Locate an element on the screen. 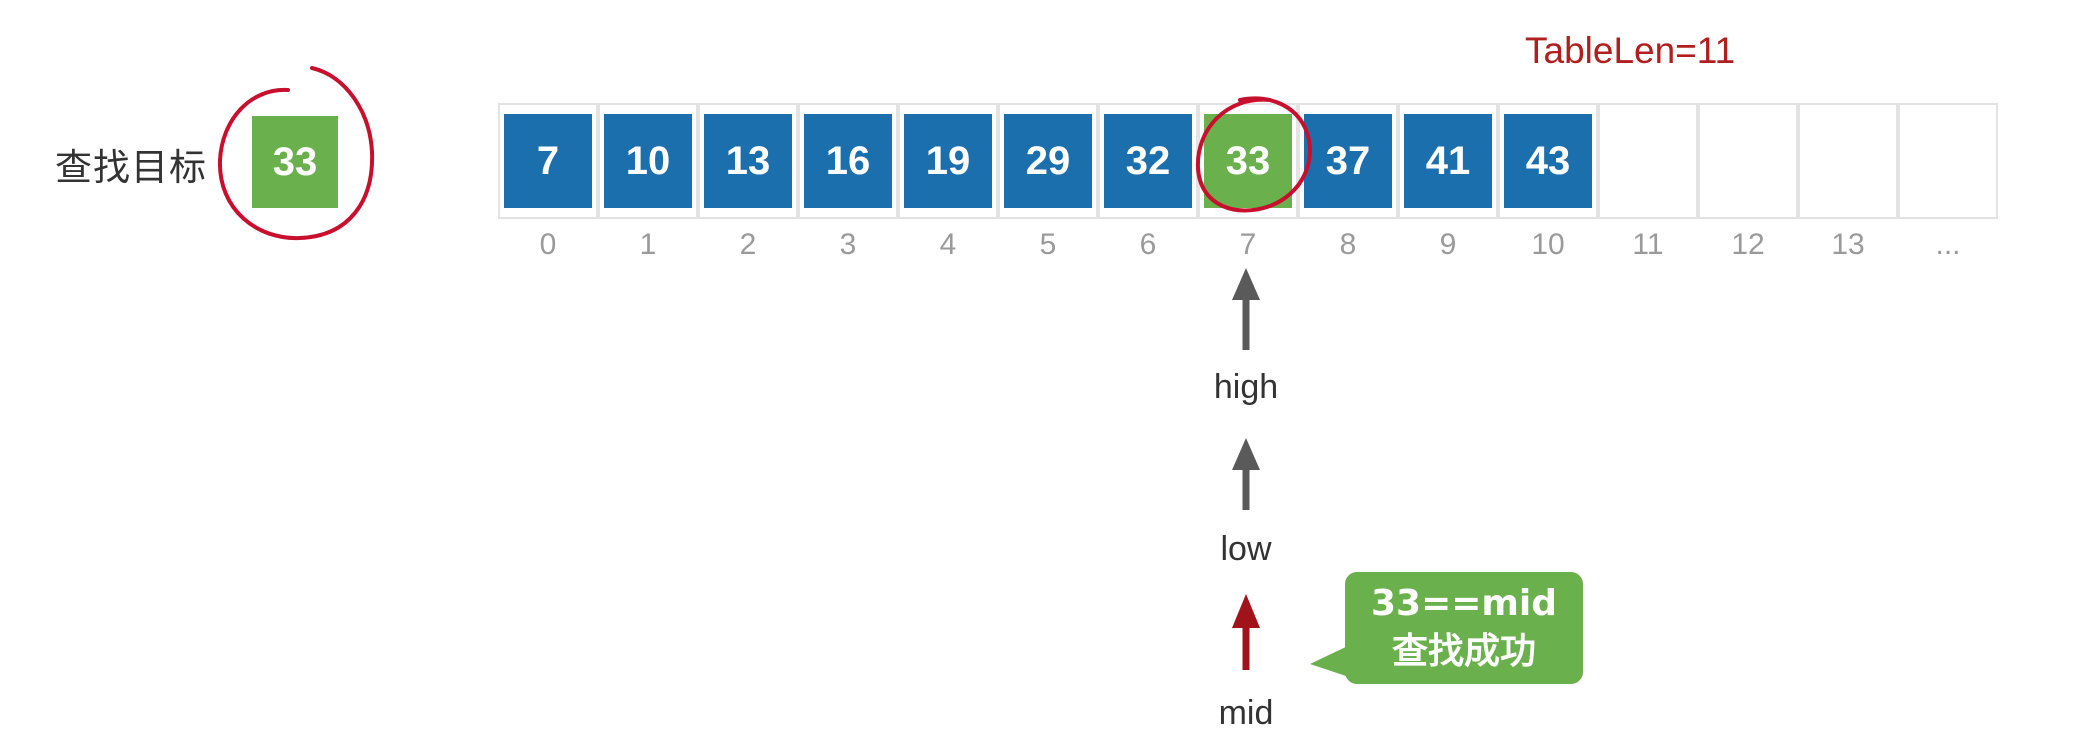 The image size is (2074, 752). array-index: 6 is located at coordinates (1148, 244).